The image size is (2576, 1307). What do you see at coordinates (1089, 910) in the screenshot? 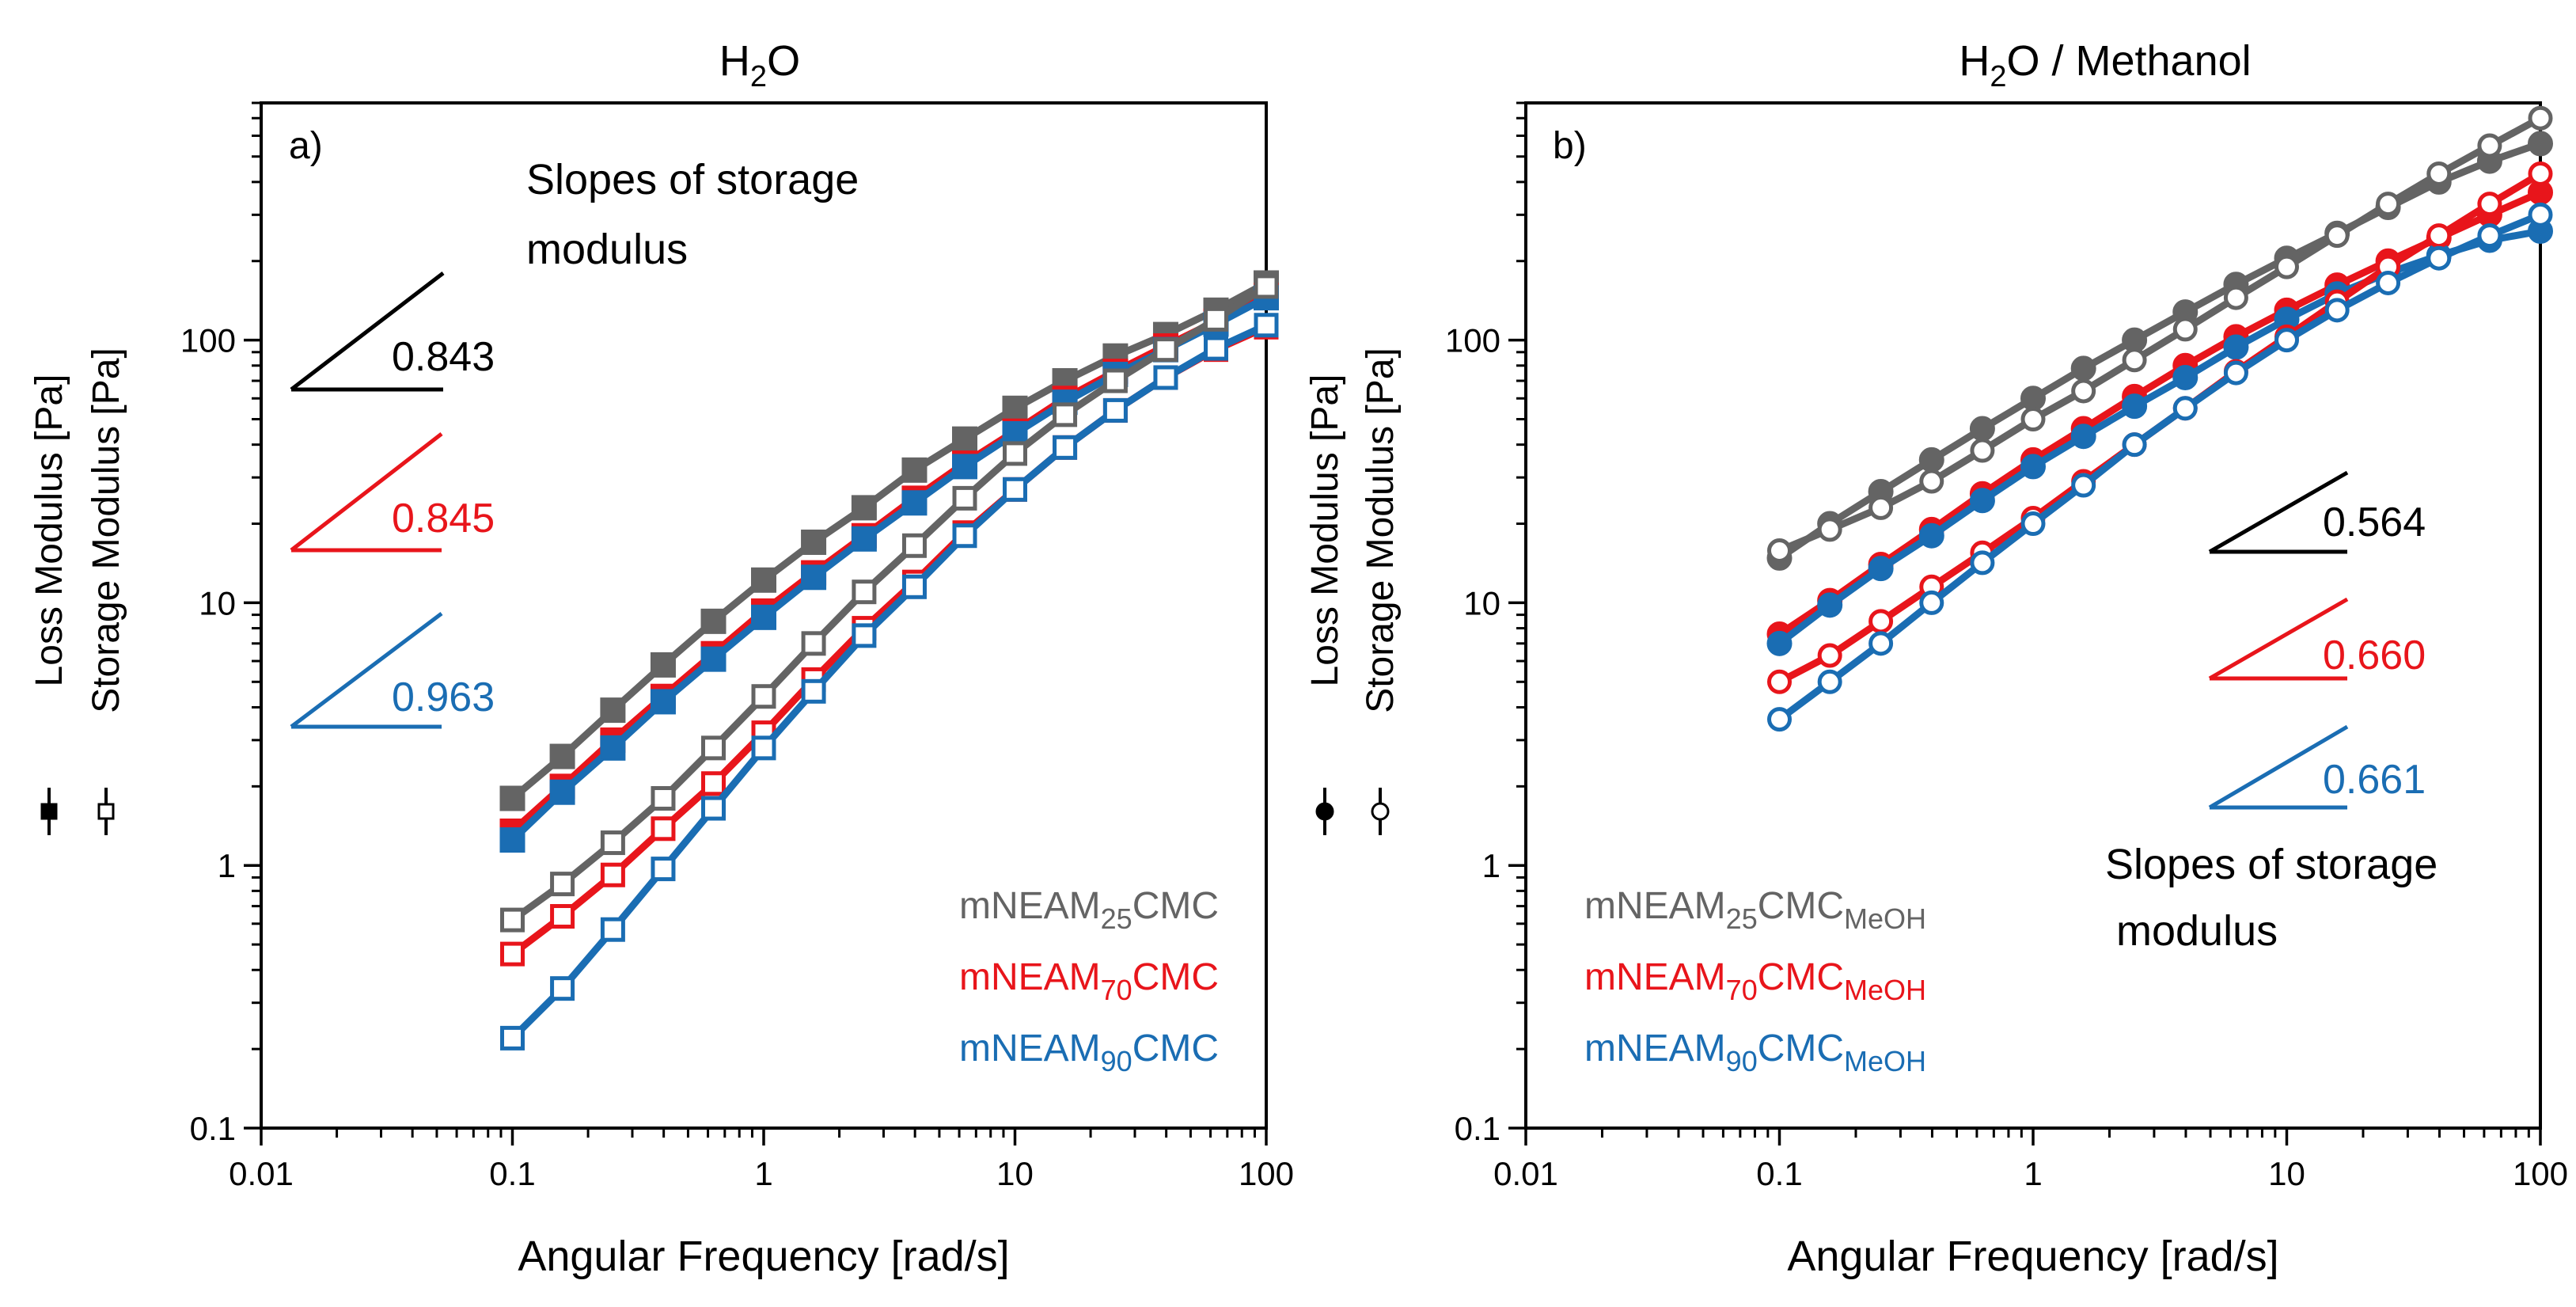
I see `legend-entry: mNEAM25CMC` at bounding box center [1089, 910].